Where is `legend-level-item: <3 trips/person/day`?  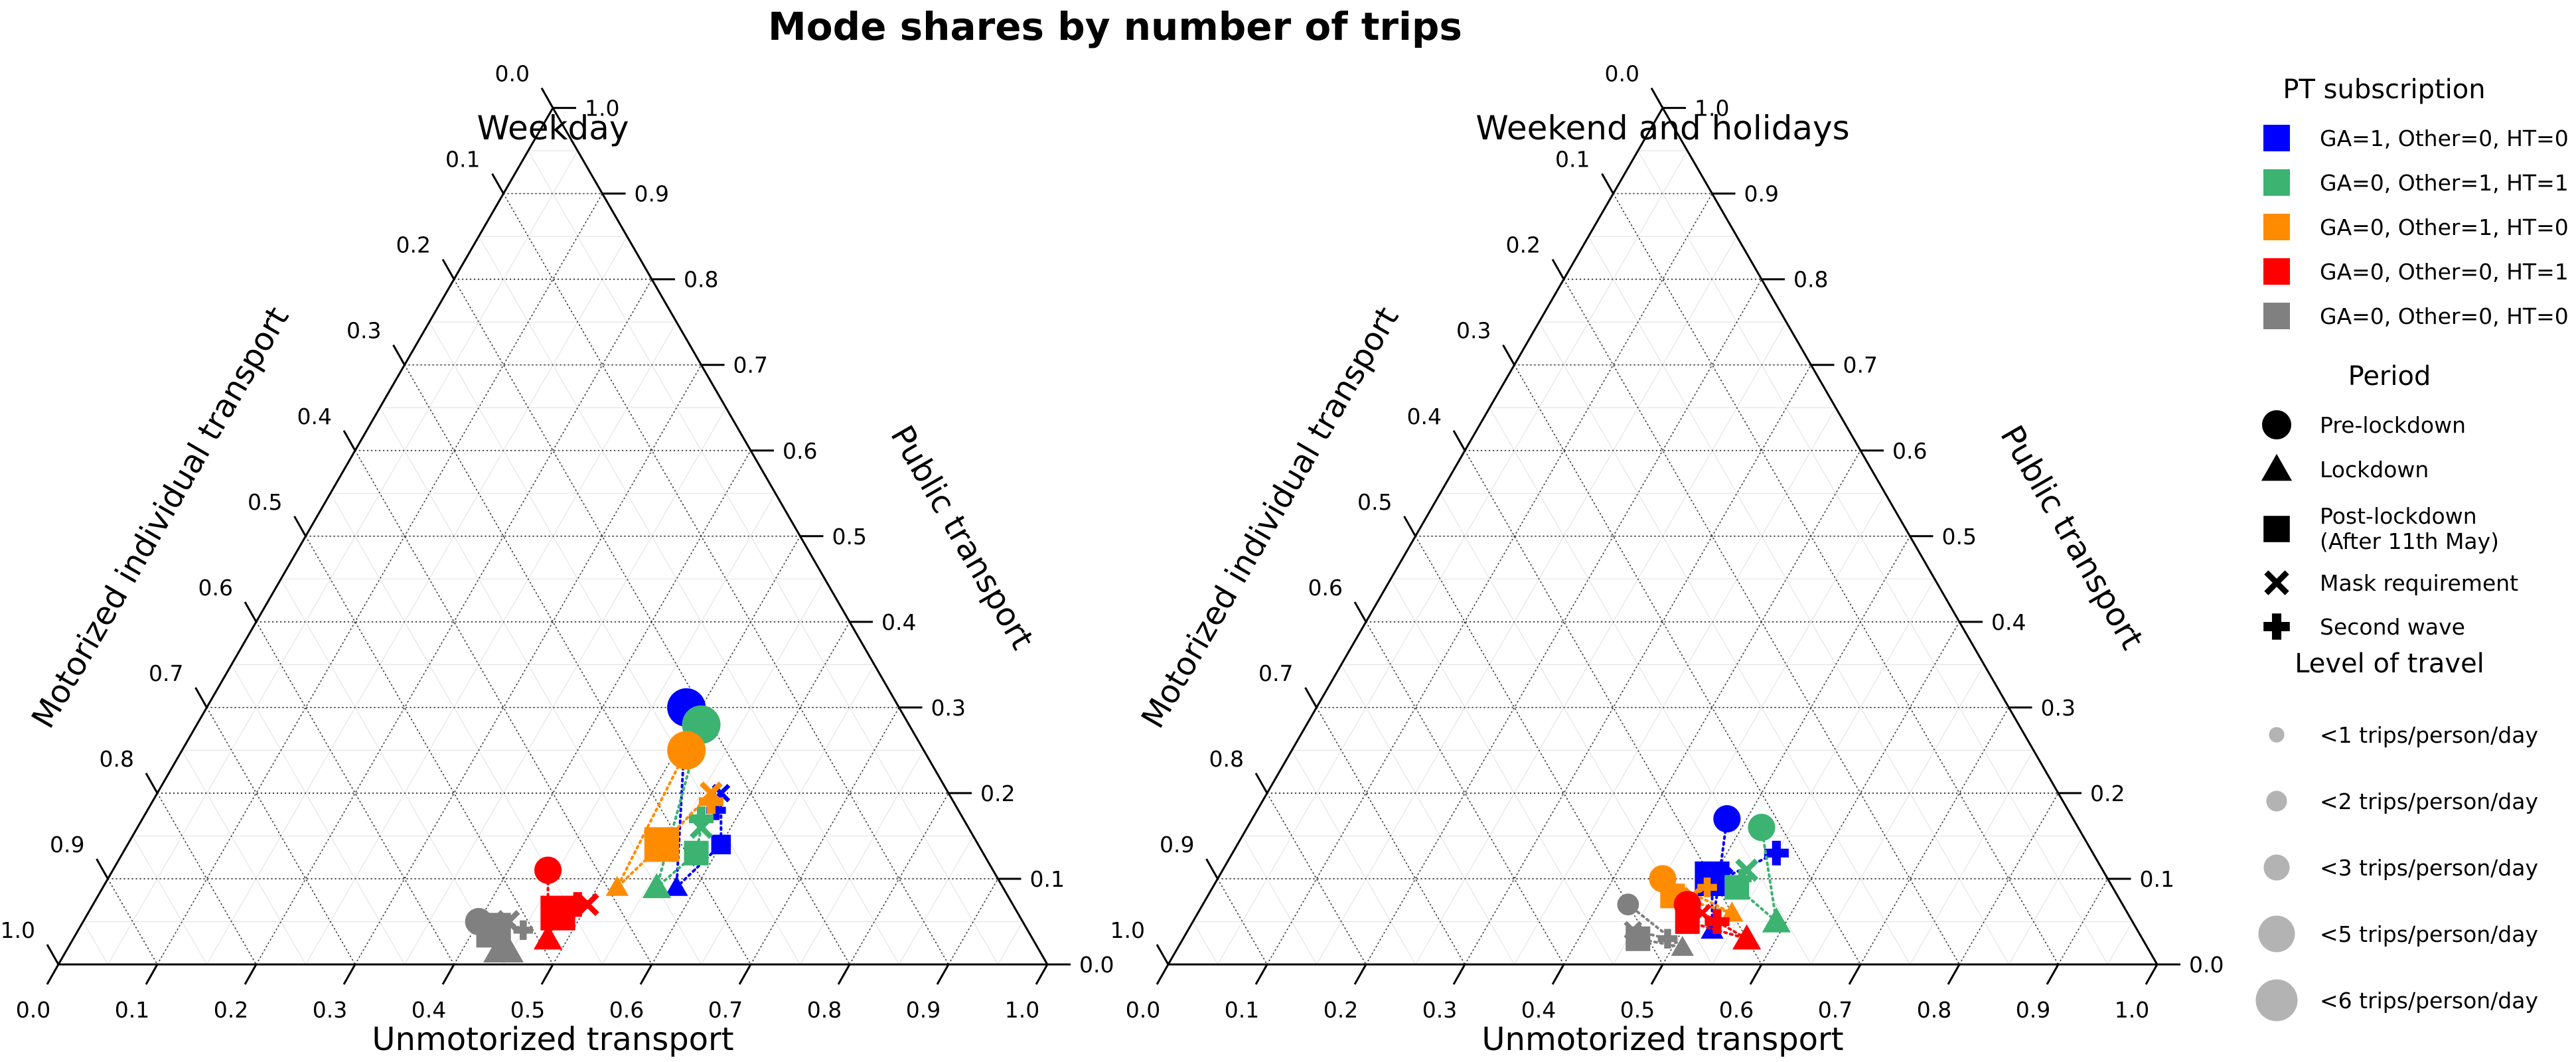
legend-level-item: <3 trips/person/day is located at coordinates (2429, 868).